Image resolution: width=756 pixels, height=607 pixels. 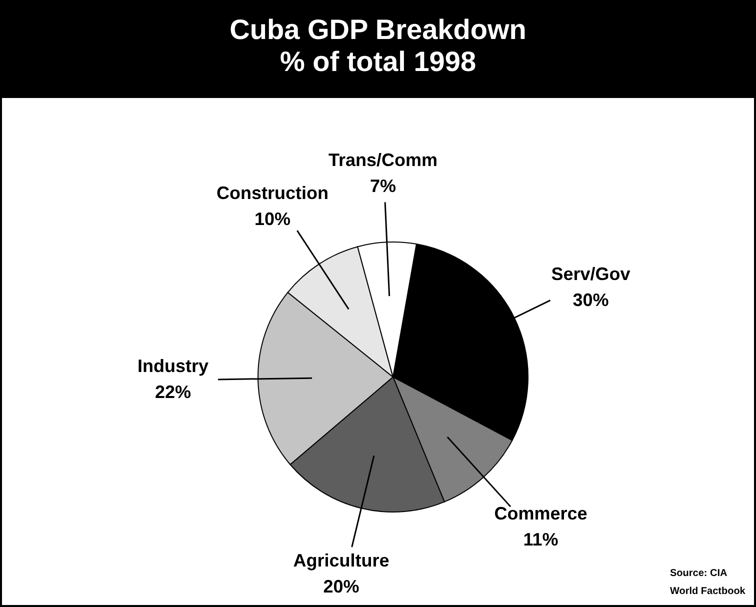 What do you see at coordinates (540, 539) in the screenshot?
I see `data-label: 11%` at bounding box center [540, 539].